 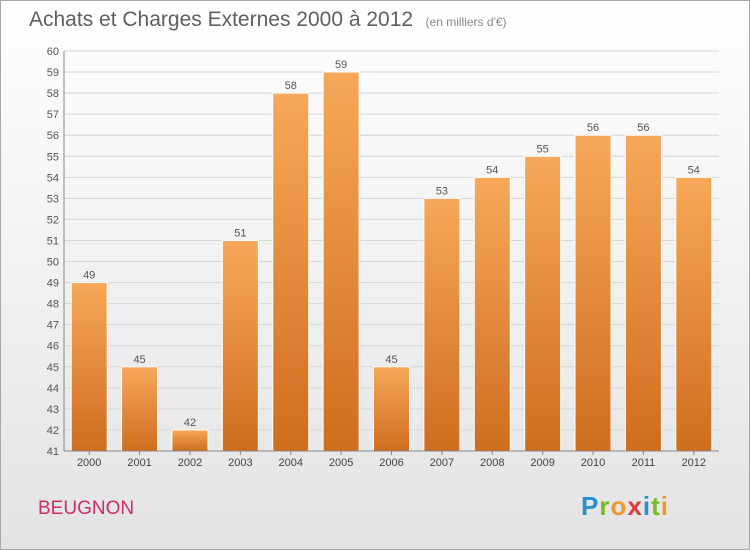 I want to click on x-tick-label: 2011, so click(x=644, y=463).